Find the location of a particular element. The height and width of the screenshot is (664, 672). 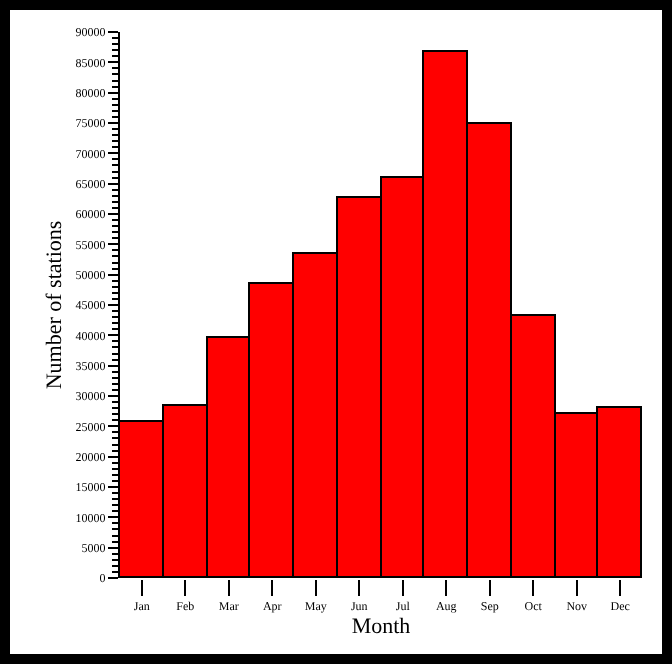

x-axis-title: Month is located at coordinates (381, 626).